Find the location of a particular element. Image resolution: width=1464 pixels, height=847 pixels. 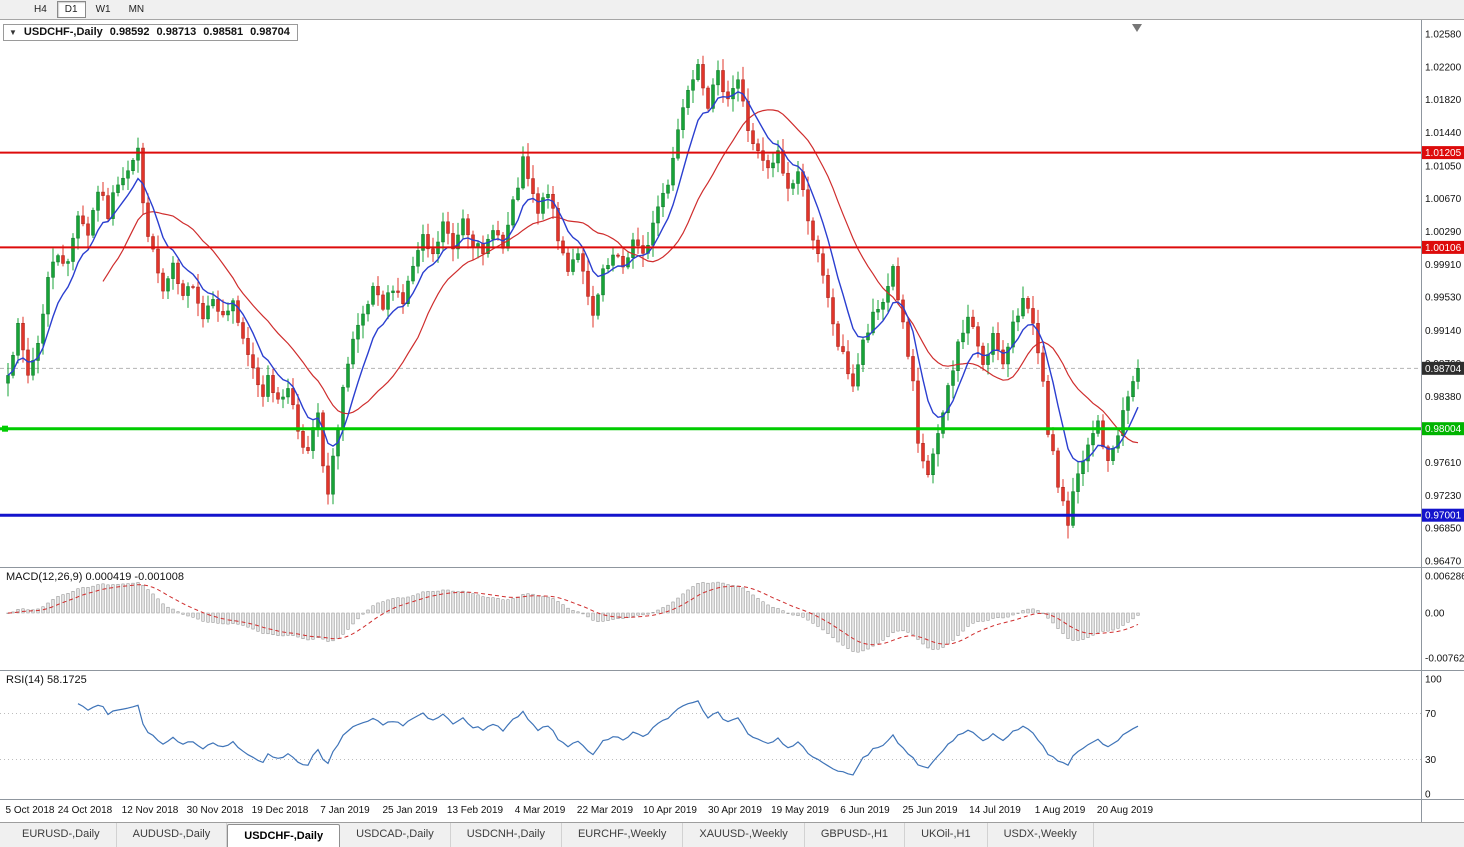

price-axis-label: 1.02200 is located at coordinates (1443, 67).